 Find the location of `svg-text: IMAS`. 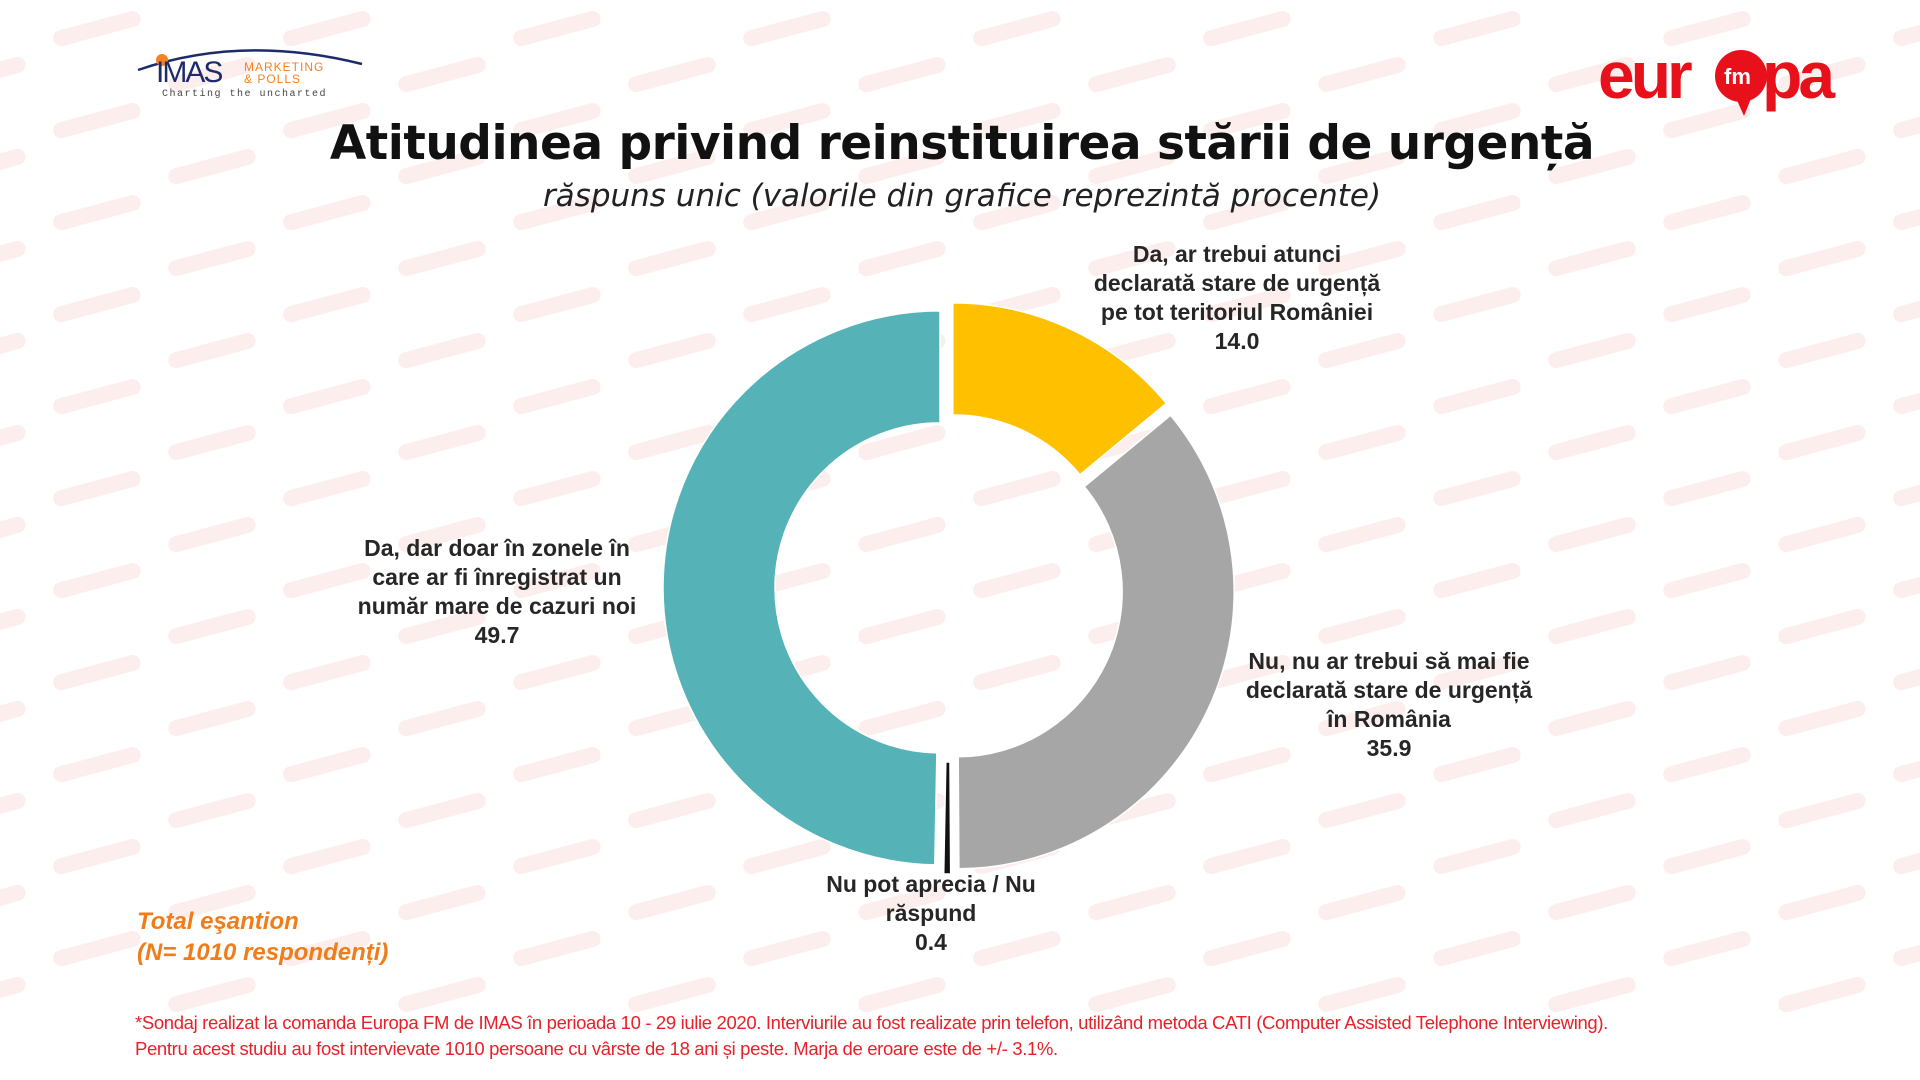

svg-text: IMAS is located at coordinates (189, 72).